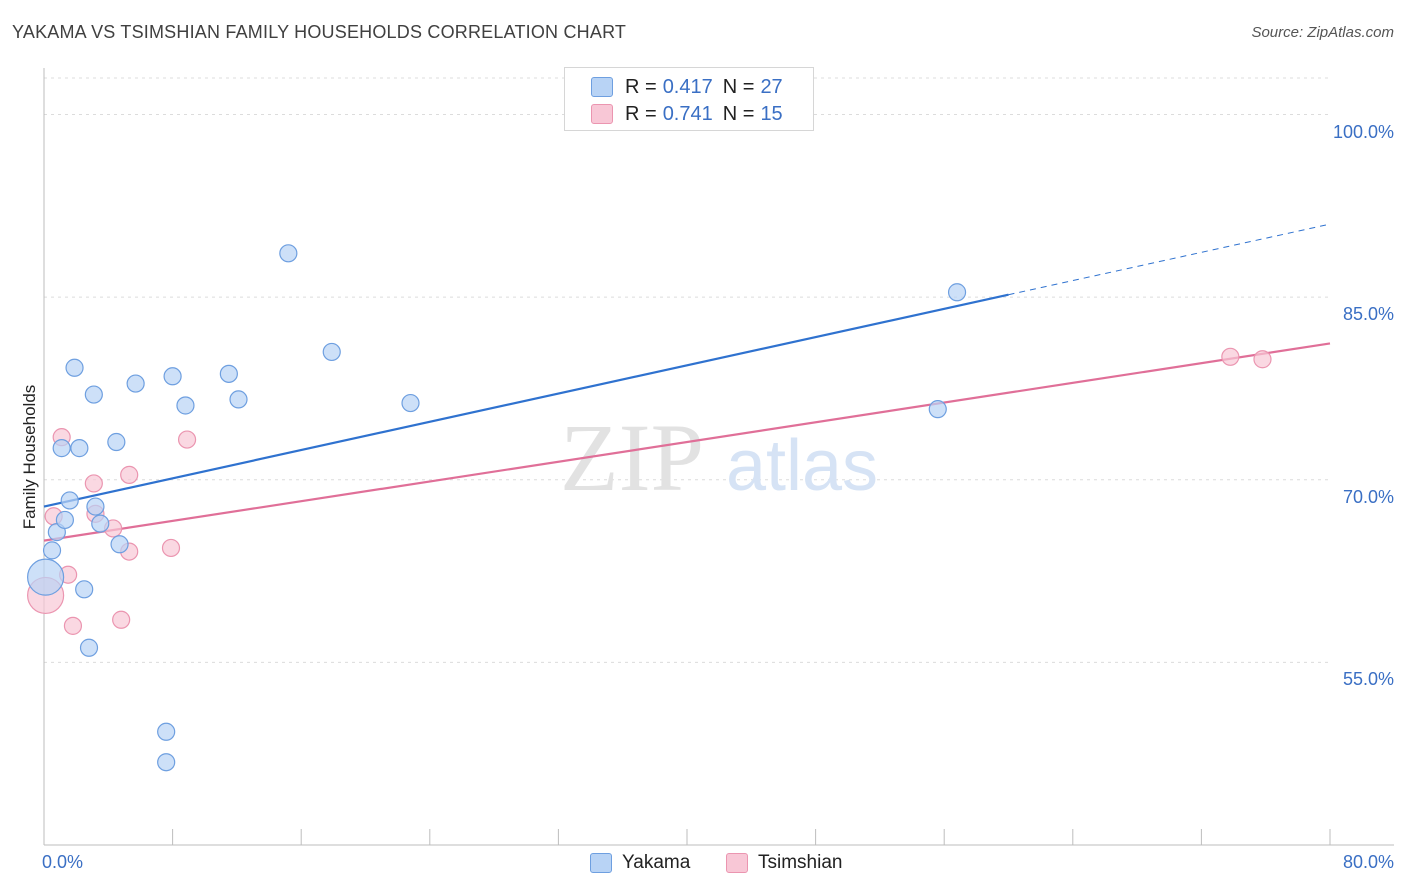 The width and height of the screenshot is (1406, 892). I want to click on legend-item-tsimshian: Tsimshian, so click(784, 863).